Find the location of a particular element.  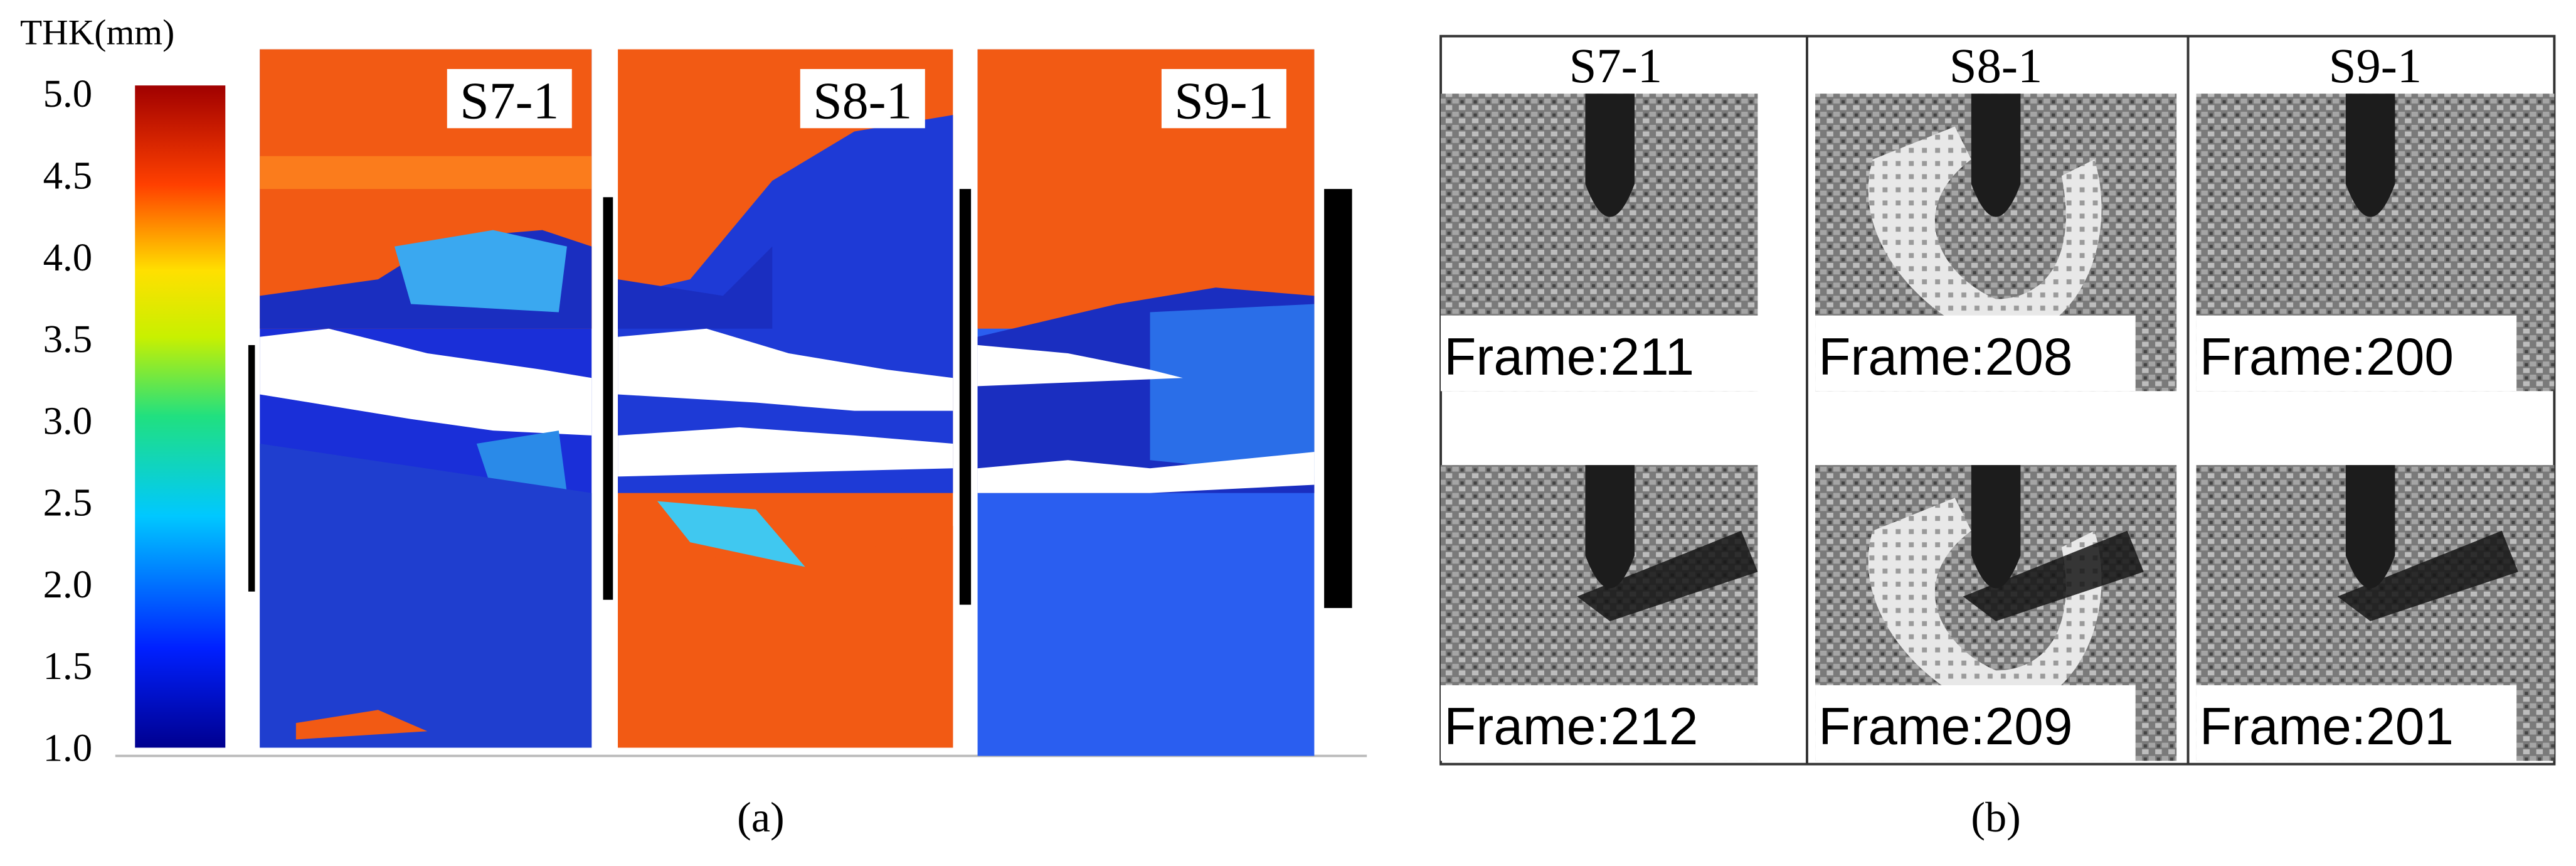

frame-label: Frame:201 is located at coordinates (2327, 726).